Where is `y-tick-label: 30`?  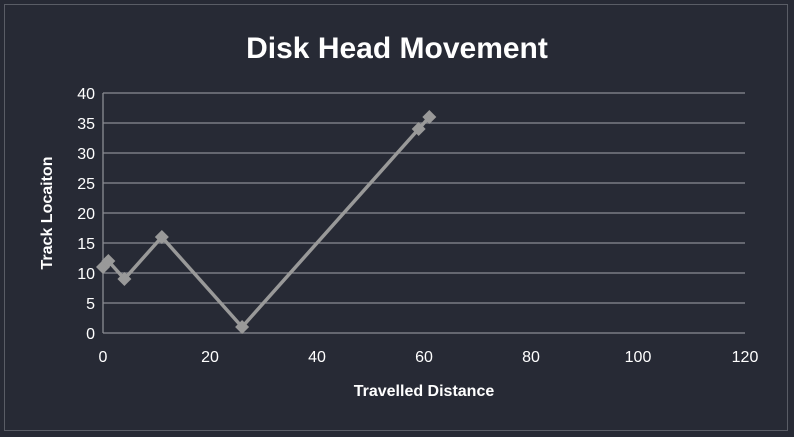
y-tick-label: 30 is located at coordinates (86, 154).